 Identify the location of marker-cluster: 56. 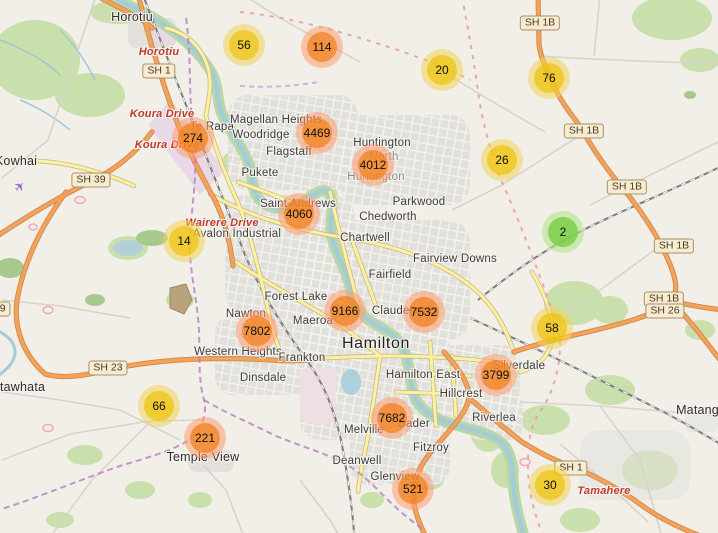
(244, 45).